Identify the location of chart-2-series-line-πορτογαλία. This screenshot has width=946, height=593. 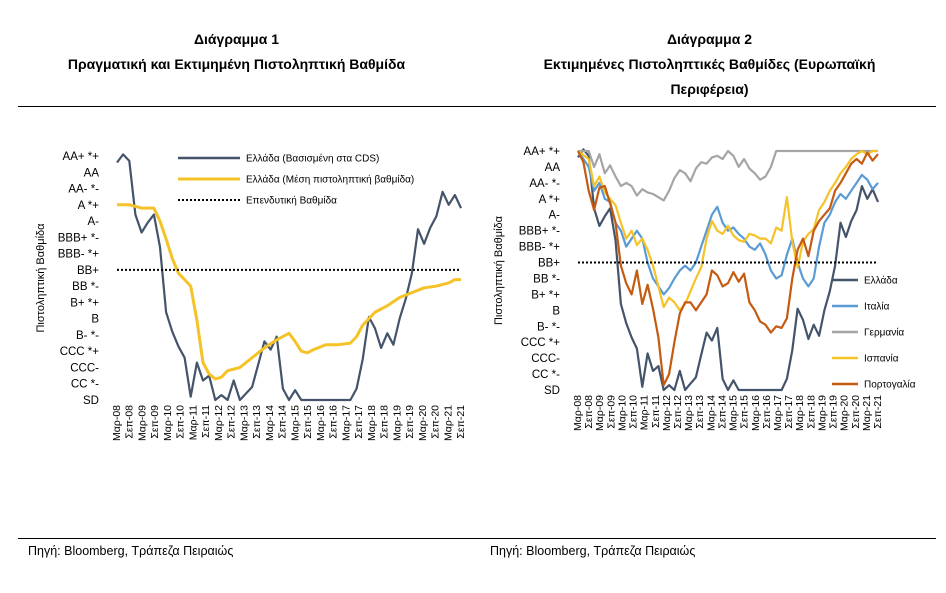
(728, 268).